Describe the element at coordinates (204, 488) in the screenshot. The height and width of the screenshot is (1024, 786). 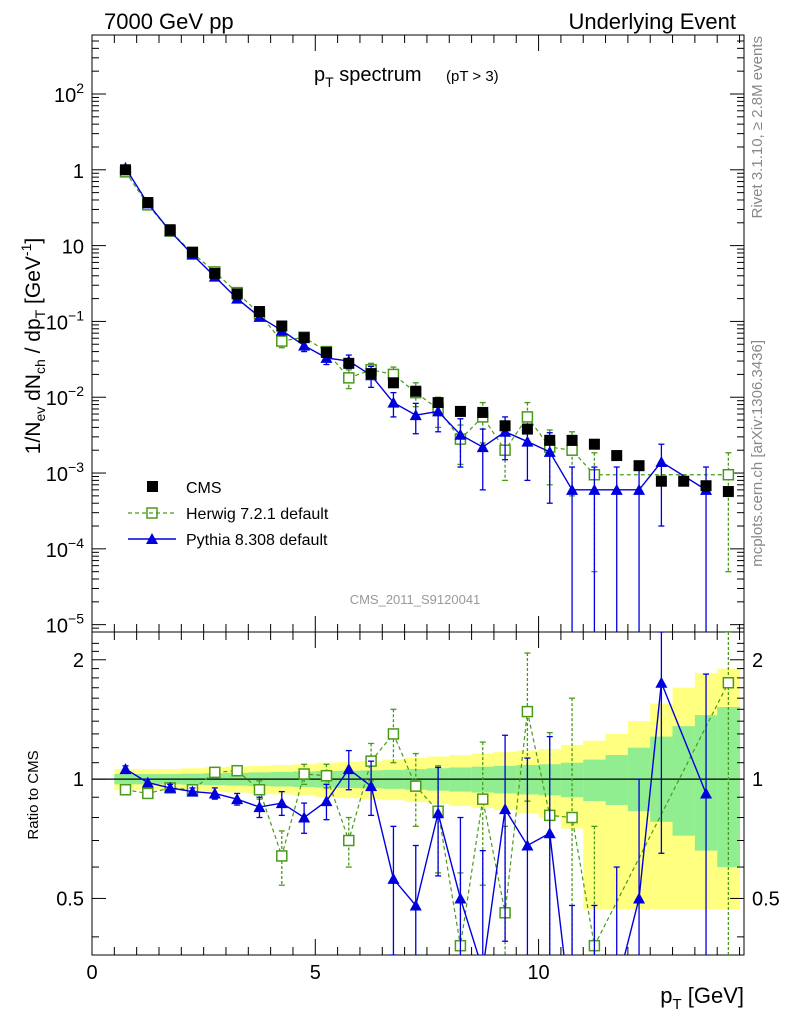
I see `legend-label-cms: CMS` at that location.